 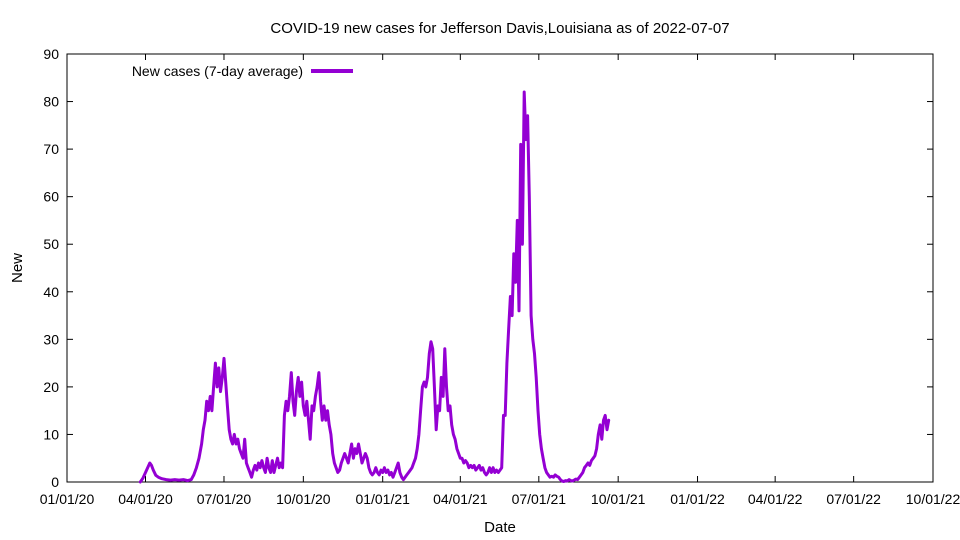 What do you see at coordinates (697, 499) in the screenshot?
I see `x-tick-label: 01/01/22` at bounding box center [697, 499].